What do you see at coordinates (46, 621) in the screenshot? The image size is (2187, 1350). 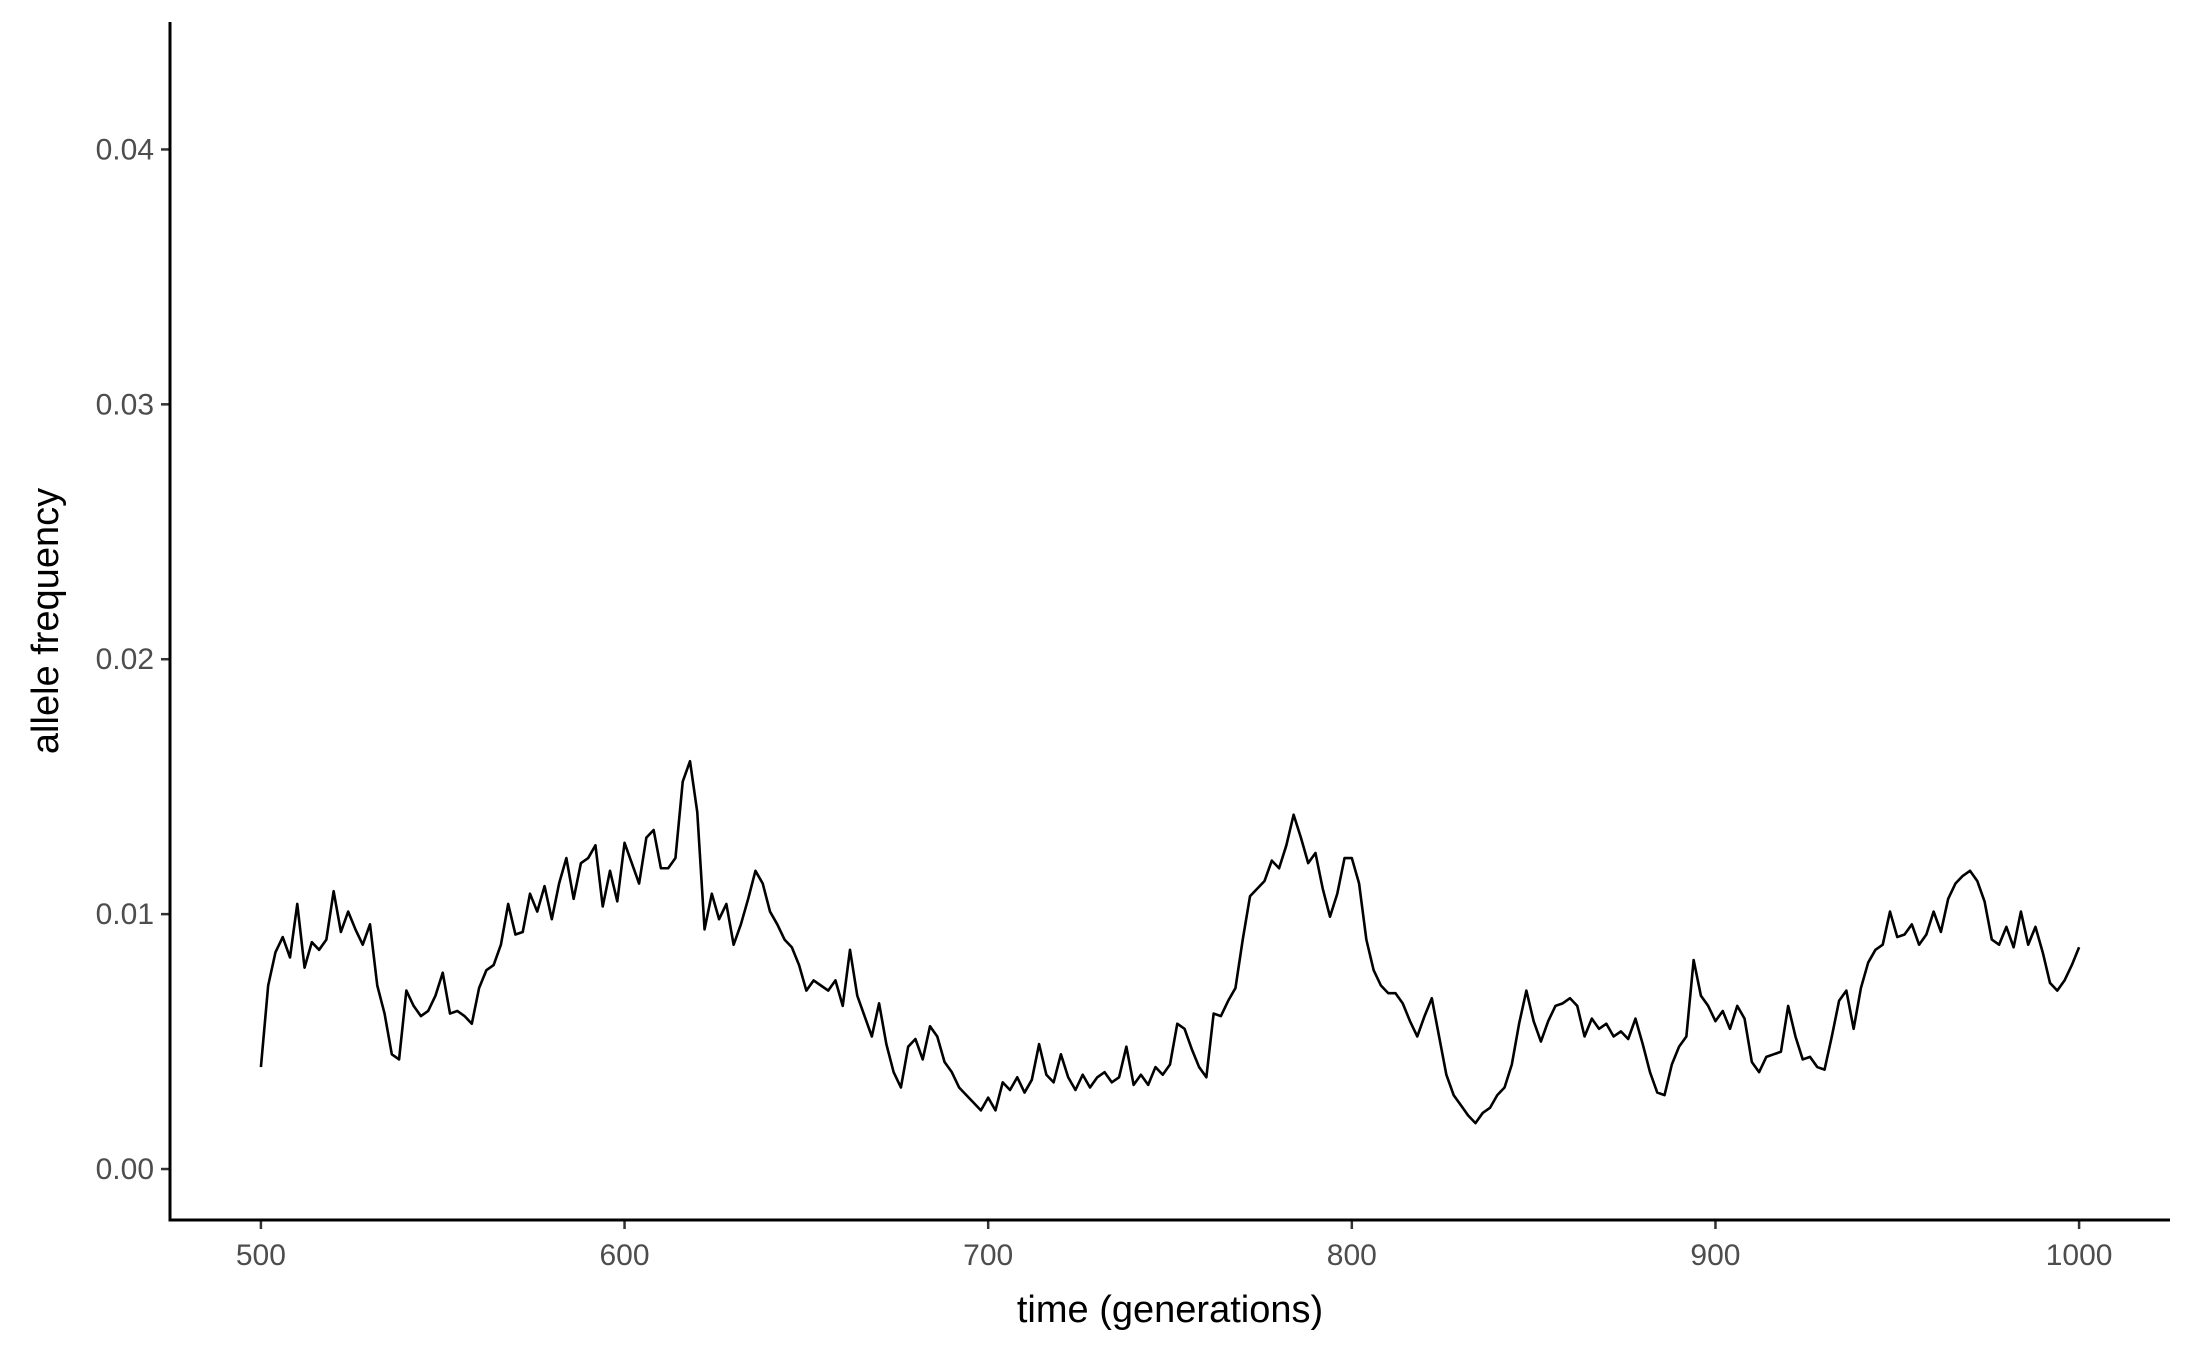 I see `y-axis-title: allele frequency` at bounding box center [46, 621].